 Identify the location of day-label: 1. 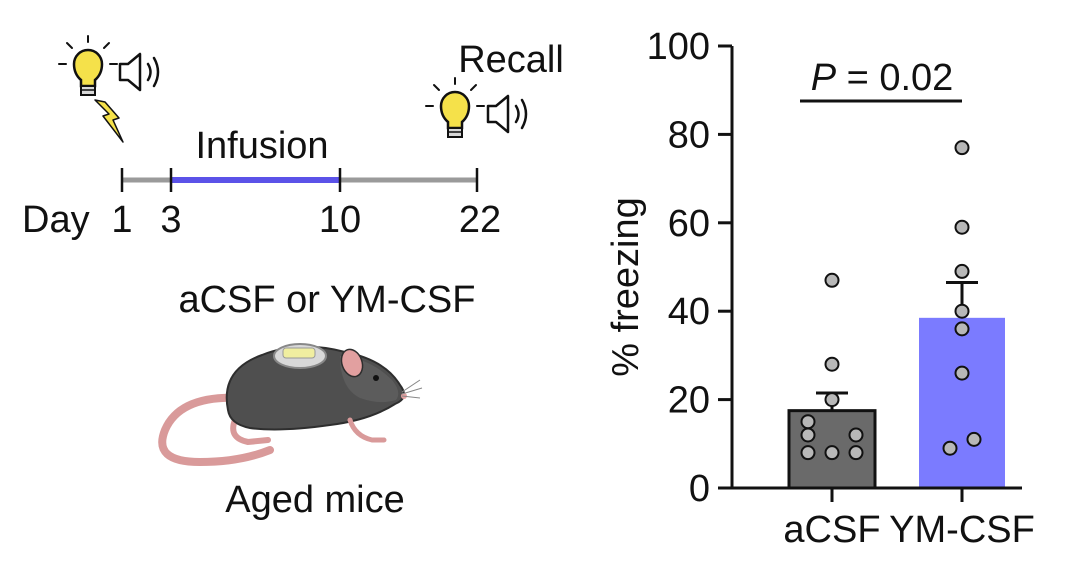
(121, 220).